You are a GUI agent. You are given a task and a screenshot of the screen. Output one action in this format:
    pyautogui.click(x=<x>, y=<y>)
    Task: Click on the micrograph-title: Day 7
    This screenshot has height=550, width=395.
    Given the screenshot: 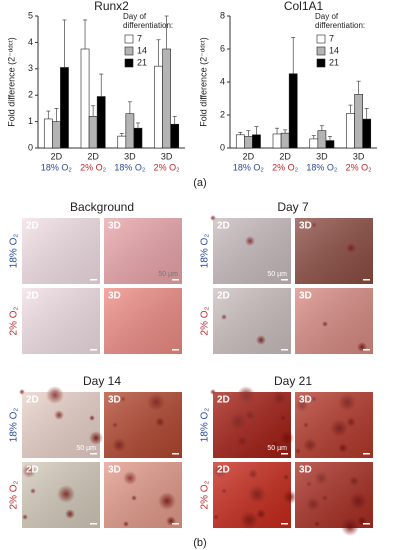 What is the action you would take?
    pyautogui.click(x=293, y=207)
    